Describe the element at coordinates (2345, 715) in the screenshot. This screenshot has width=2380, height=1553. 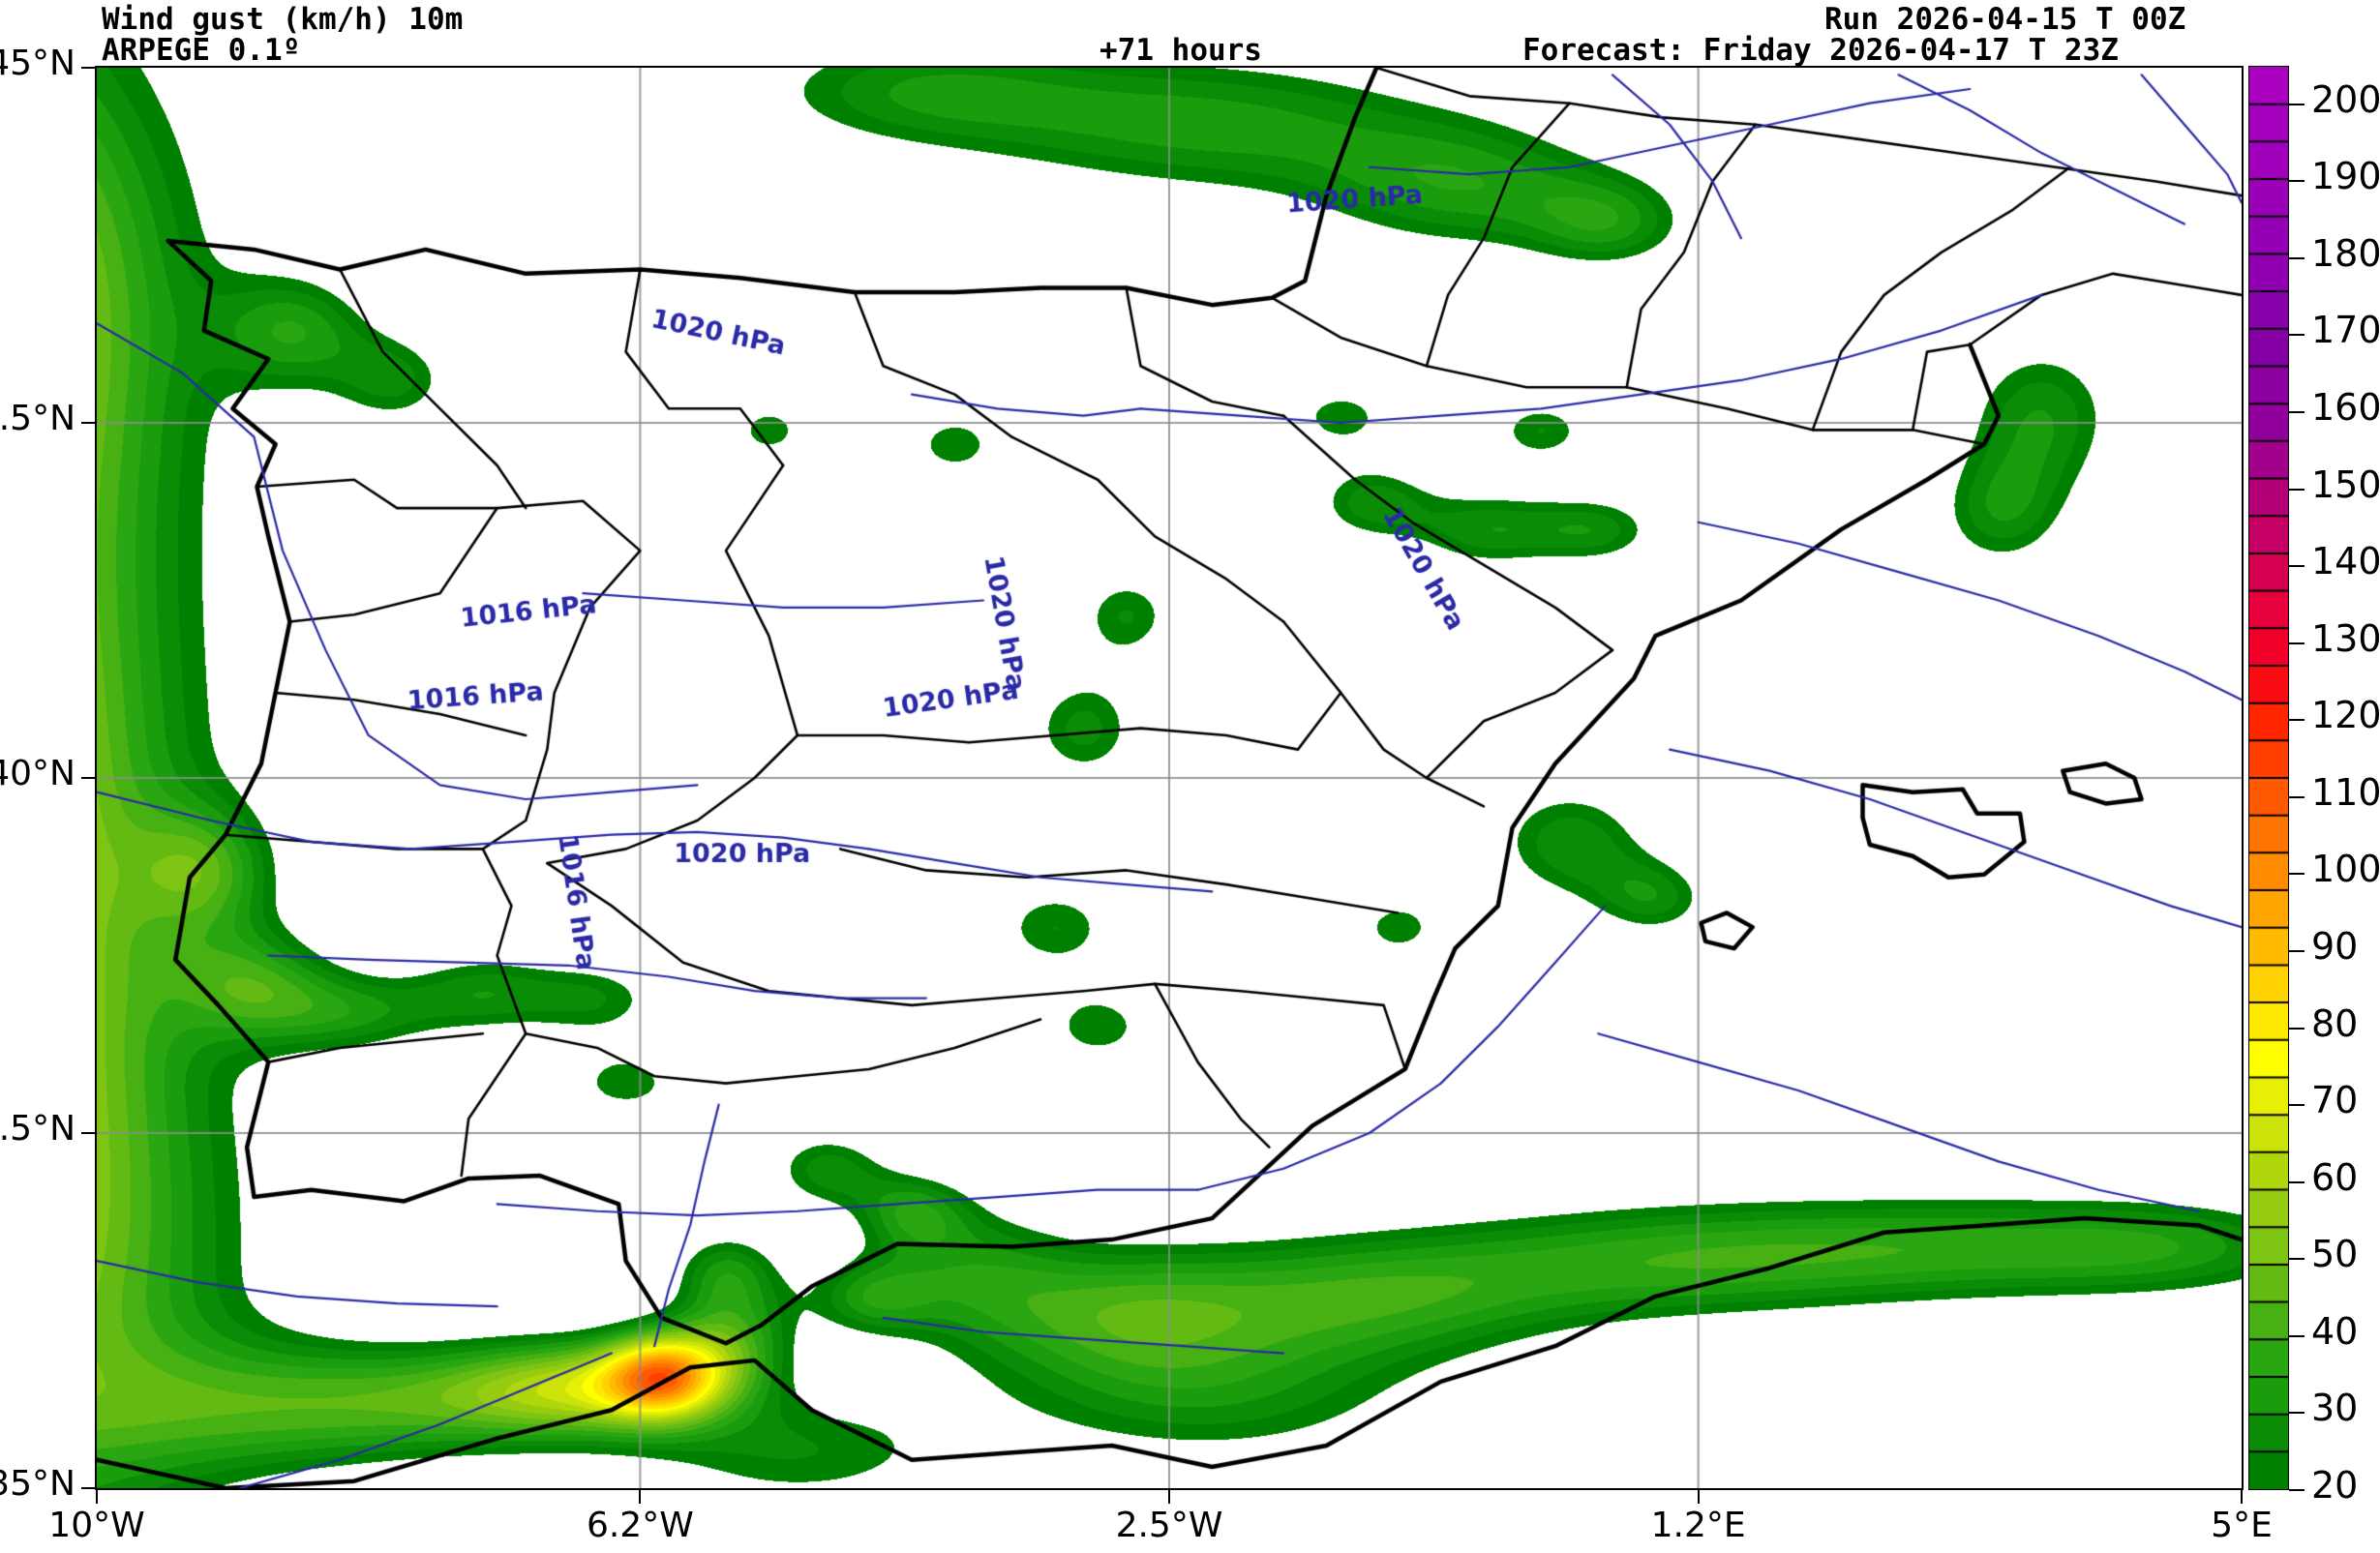
I see `colorbar-label-10: 120` at that location.